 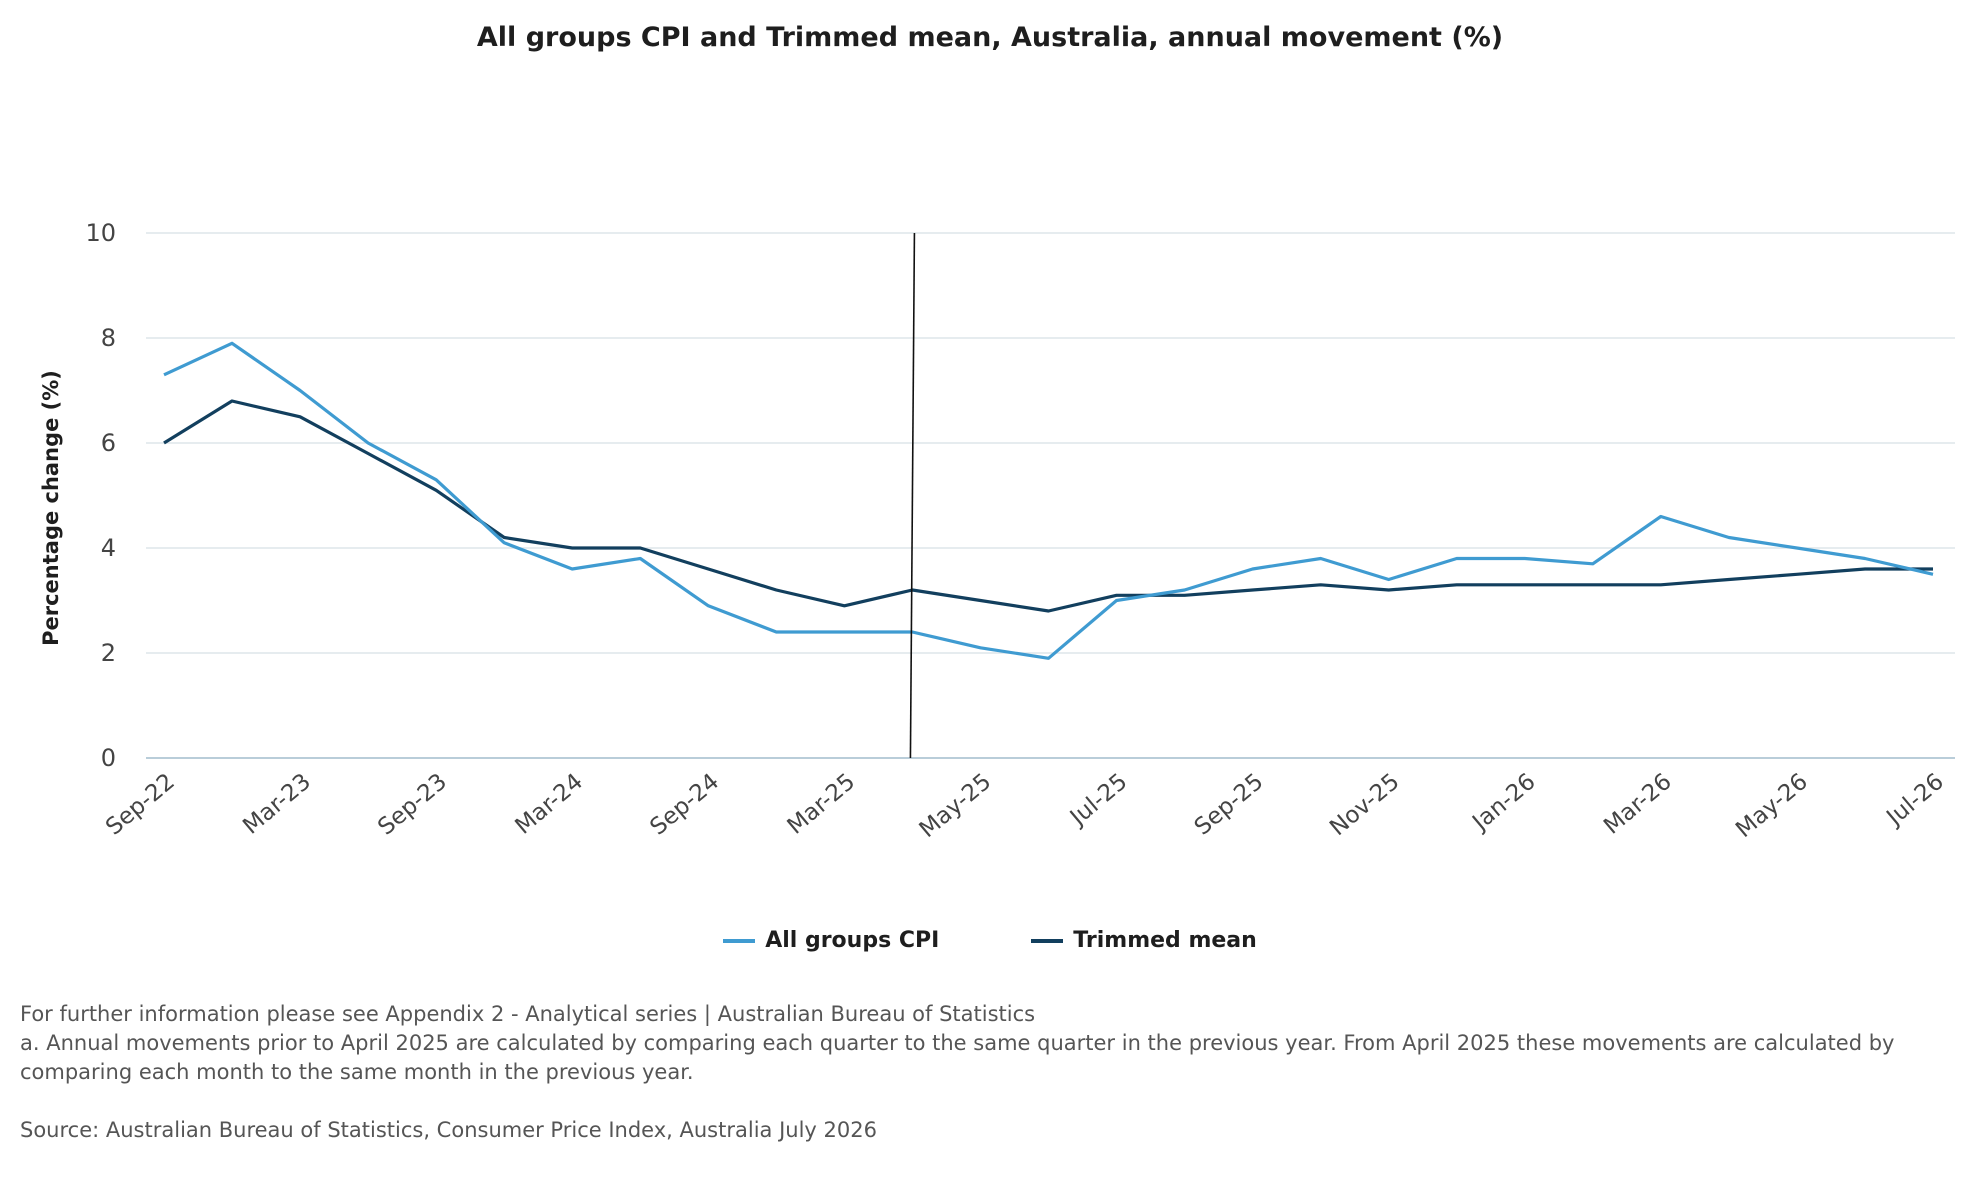 What do you see at coordinates (108, 443) in the screenshot?
I see `y-tick-label: 6` at bounding box center [108, 443].